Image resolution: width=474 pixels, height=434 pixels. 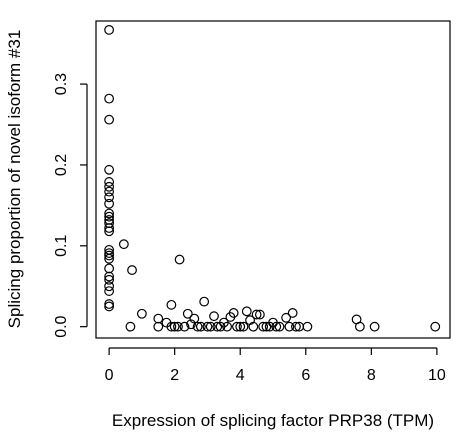 I want to click on y-tick-label: 0.0, so click(x=61, y=326).